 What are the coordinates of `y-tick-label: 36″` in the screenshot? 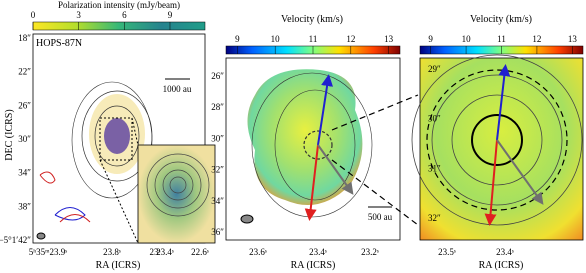 It's located at (217, 232).